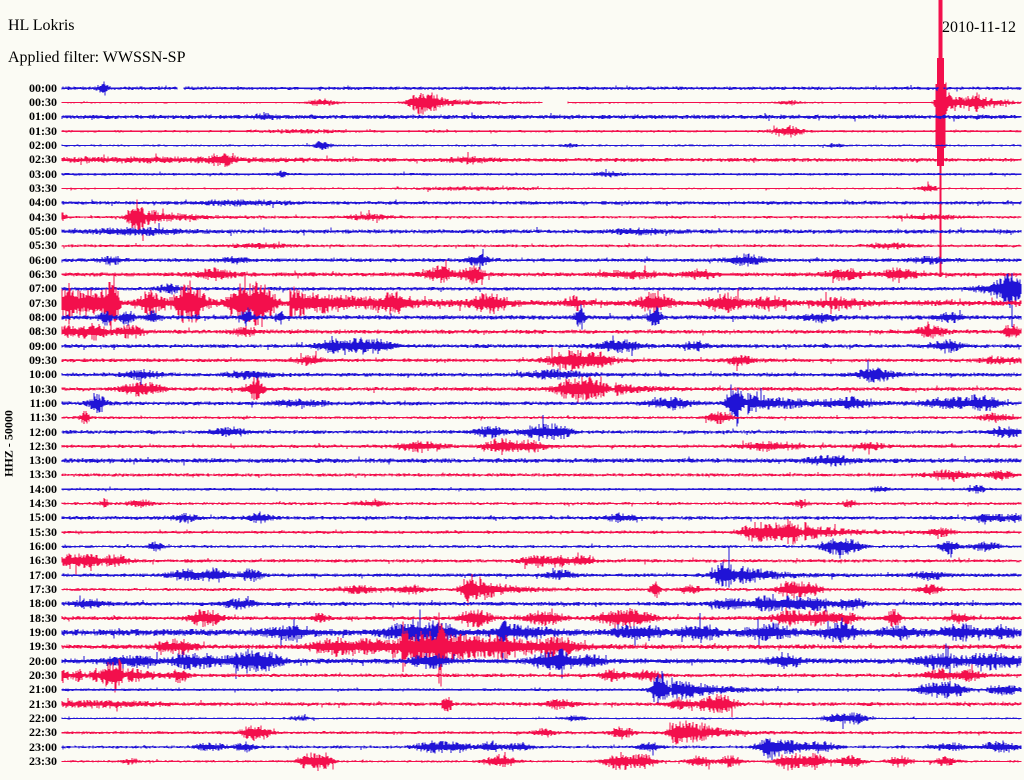 The width and height of the screenshot is (1024, 780). I want to click on row-time-label: 16:30, so click(43, 560).